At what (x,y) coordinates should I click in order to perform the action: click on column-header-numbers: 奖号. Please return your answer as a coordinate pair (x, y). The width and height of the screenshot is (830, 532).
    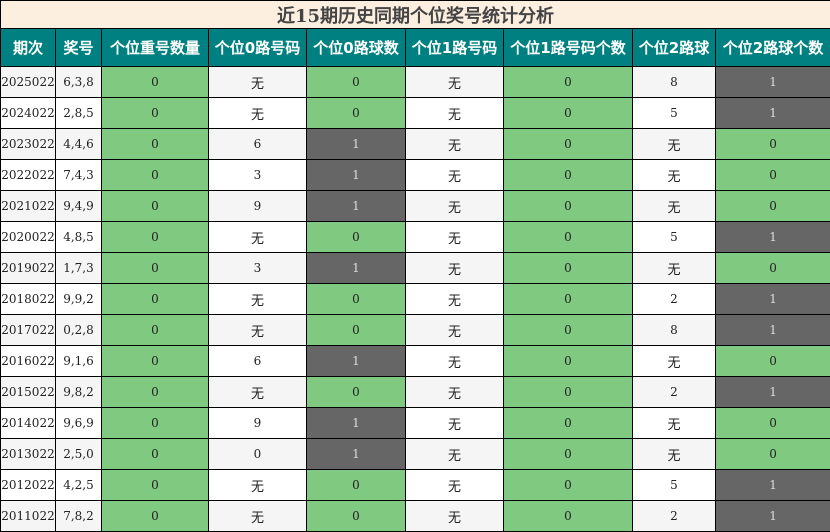
    Looking at the image, I should click on (79, 48).